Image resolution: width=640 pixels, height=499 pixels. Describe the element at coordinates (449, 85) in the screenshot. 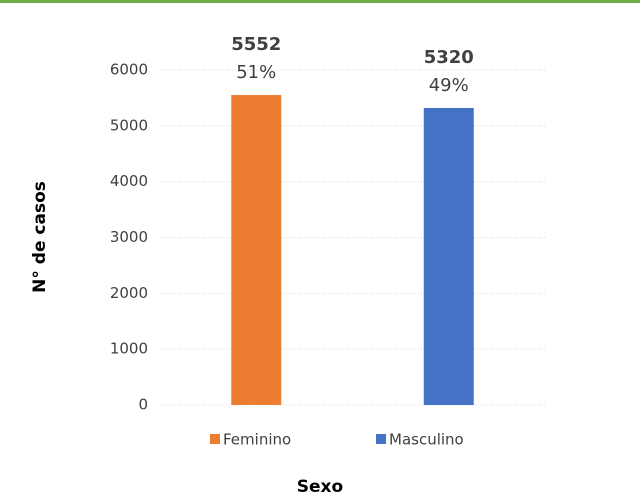

I see `percent-label: 49%` at that location.